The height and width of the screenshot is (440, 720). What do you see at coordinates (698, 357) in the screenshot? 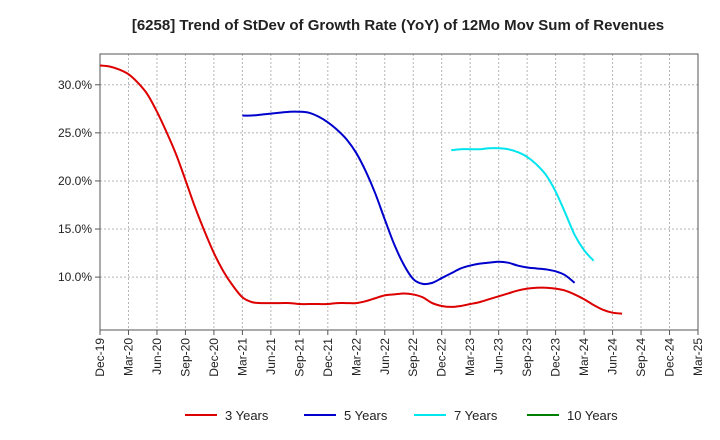
I see `x-tick-label: Mar-25` at bounding box center [698, 357].